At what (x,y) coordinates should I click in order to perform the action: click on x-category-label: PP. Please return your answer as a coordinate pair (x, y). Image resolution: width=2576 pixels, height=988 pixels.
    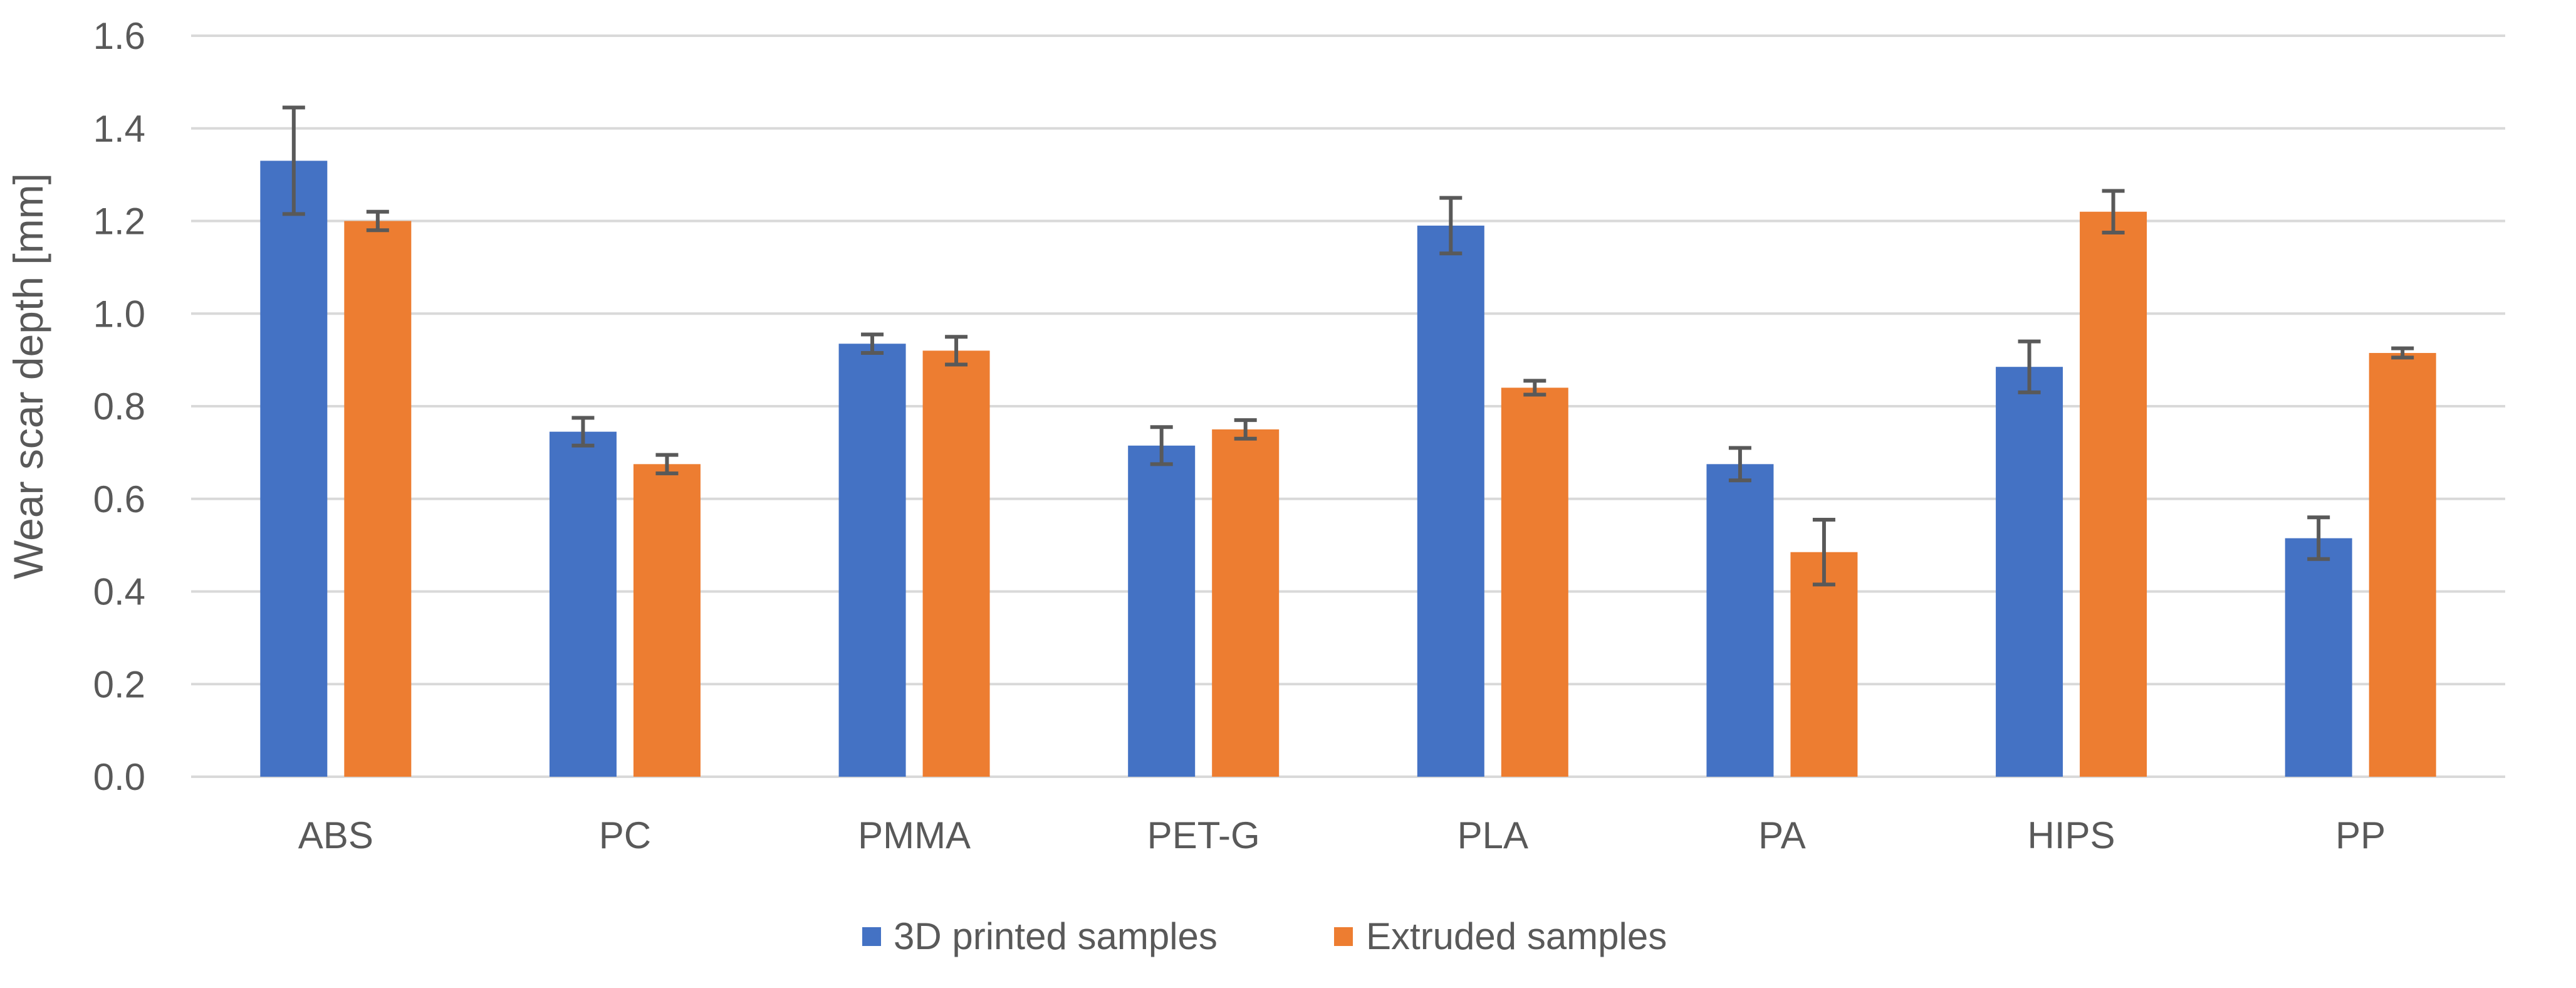
    Looking at the image, I should click on (2360, 835).